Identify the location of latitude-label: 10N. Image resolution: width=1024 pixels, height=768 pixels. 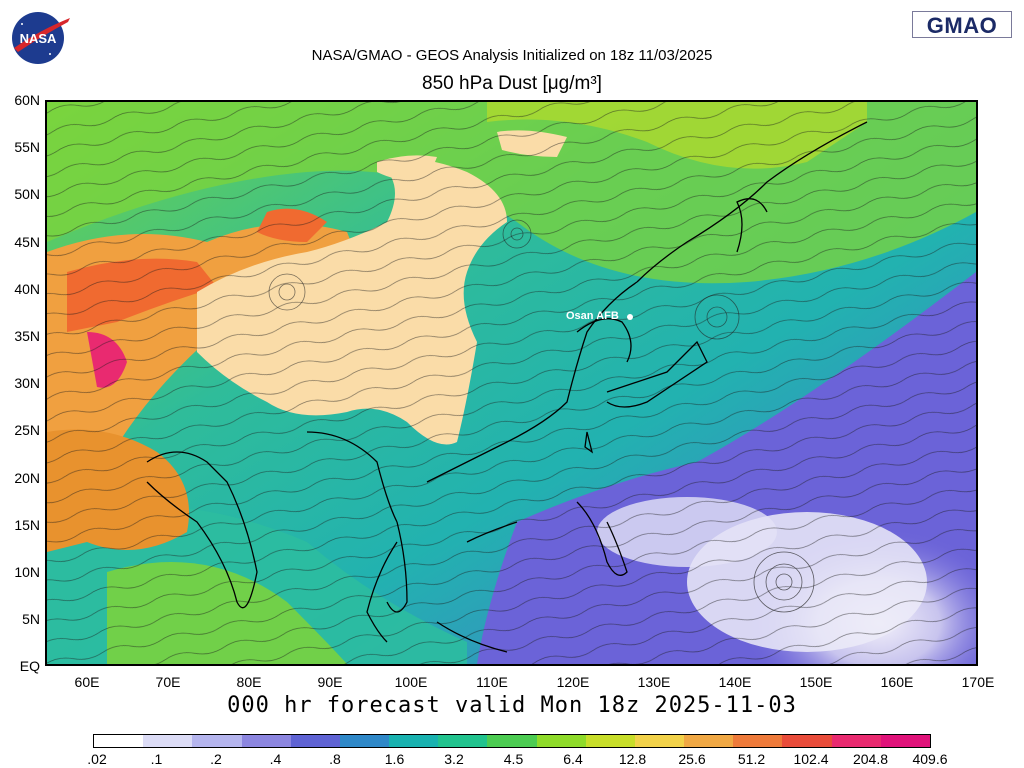
(27, 572).